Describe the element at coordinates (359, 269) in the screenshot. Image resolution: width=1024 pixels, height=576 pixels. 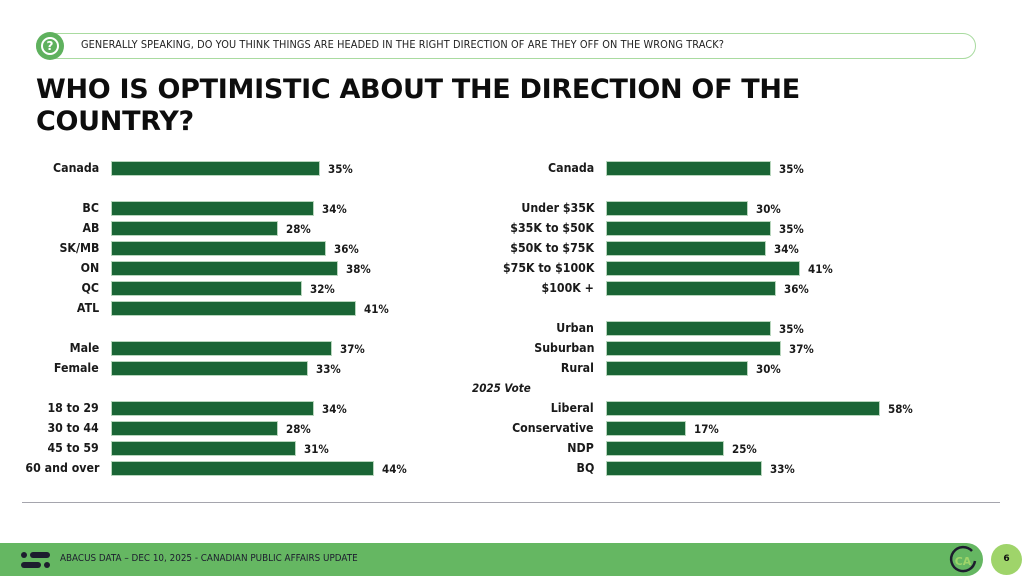
I see `value-label: 38%` at that location.